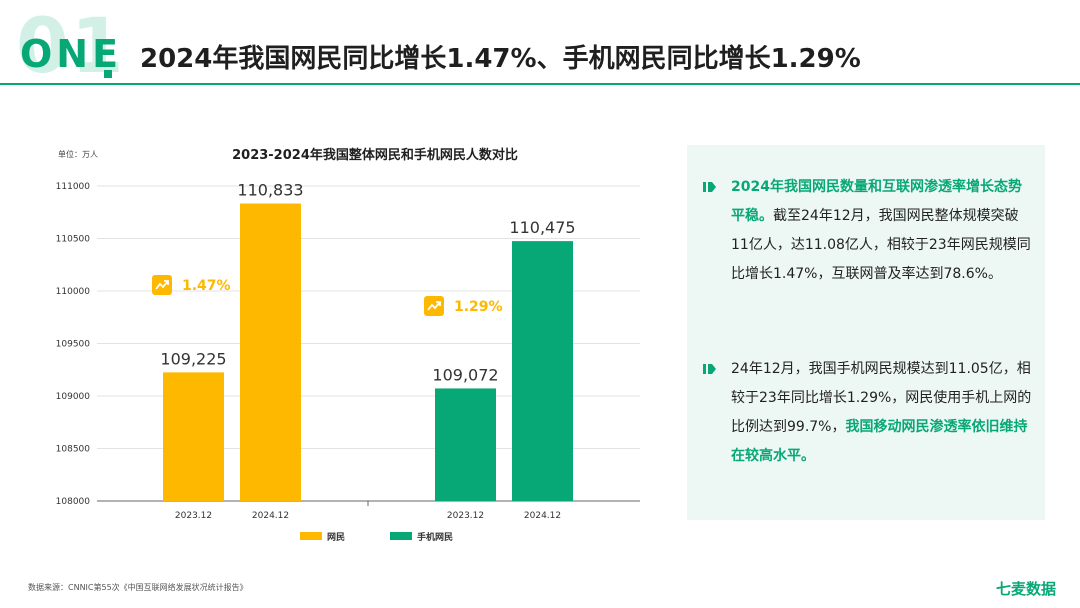  I want to click on growth-label: 1.47%, so click(206, 286).